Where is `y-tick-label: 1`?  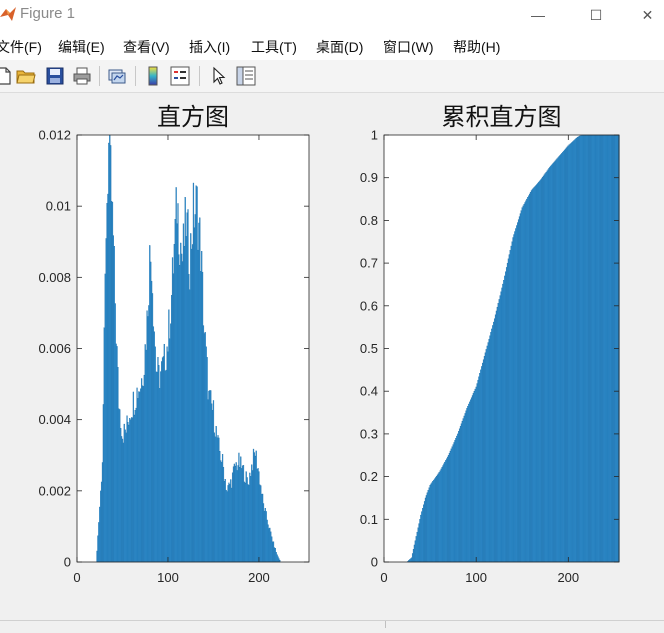
y-tick-label: 1 is located at coordinates (374, 135).